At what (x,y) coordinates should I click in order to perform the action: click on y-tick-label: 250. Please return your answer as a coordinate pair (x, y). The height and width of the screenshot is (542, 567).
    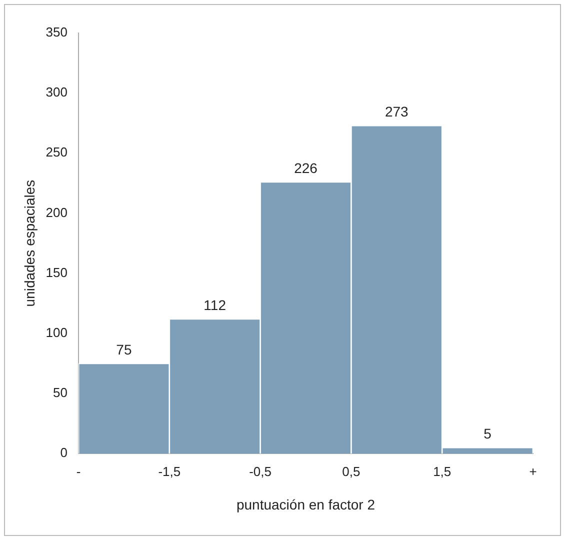
    Looking at the image, I should click on (57, 152).